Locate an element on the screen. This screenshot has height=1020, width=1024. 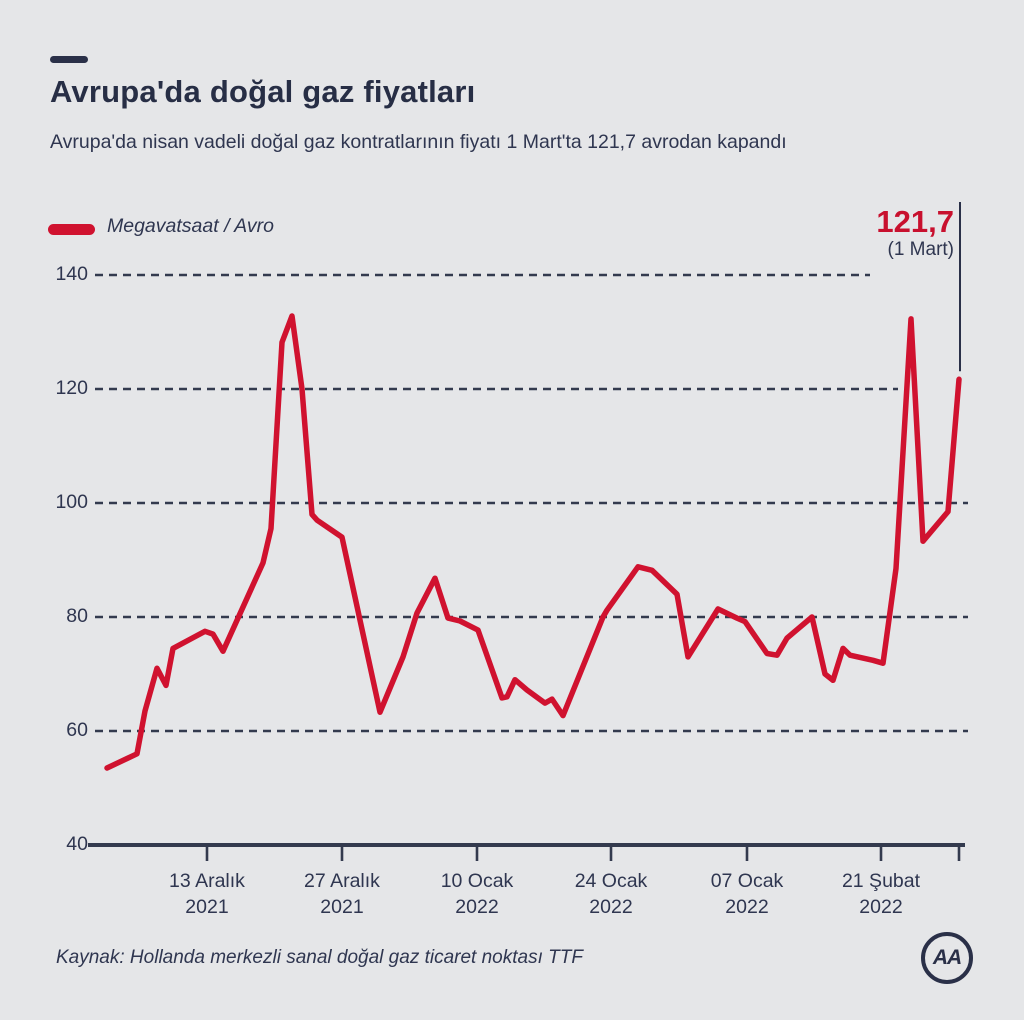
agency-logo: AA is located at coordinates (947, 958).